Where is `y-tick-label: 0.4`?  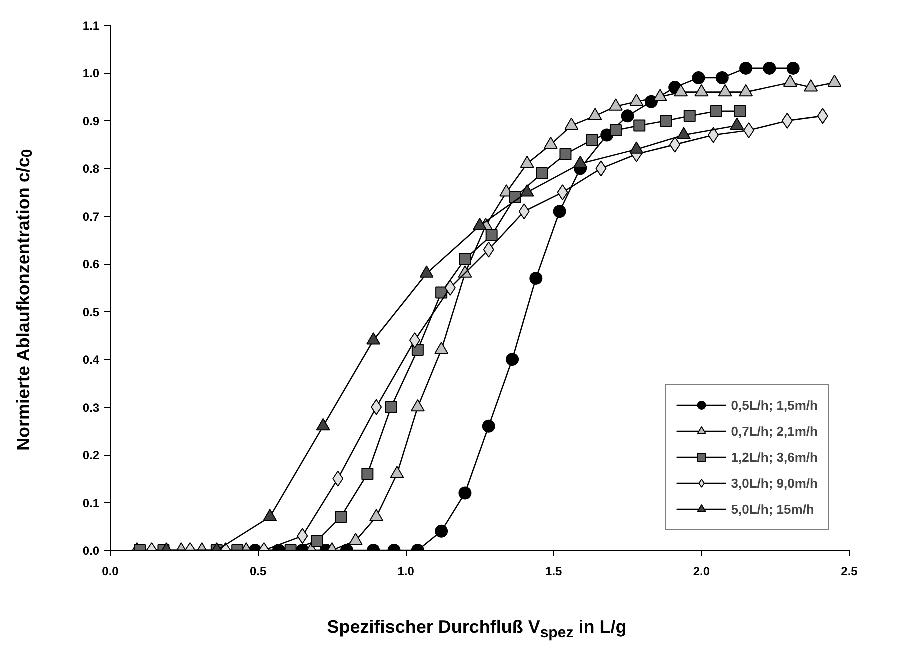
y-tick-label: 0.4 is located at coordinates (91, 360).